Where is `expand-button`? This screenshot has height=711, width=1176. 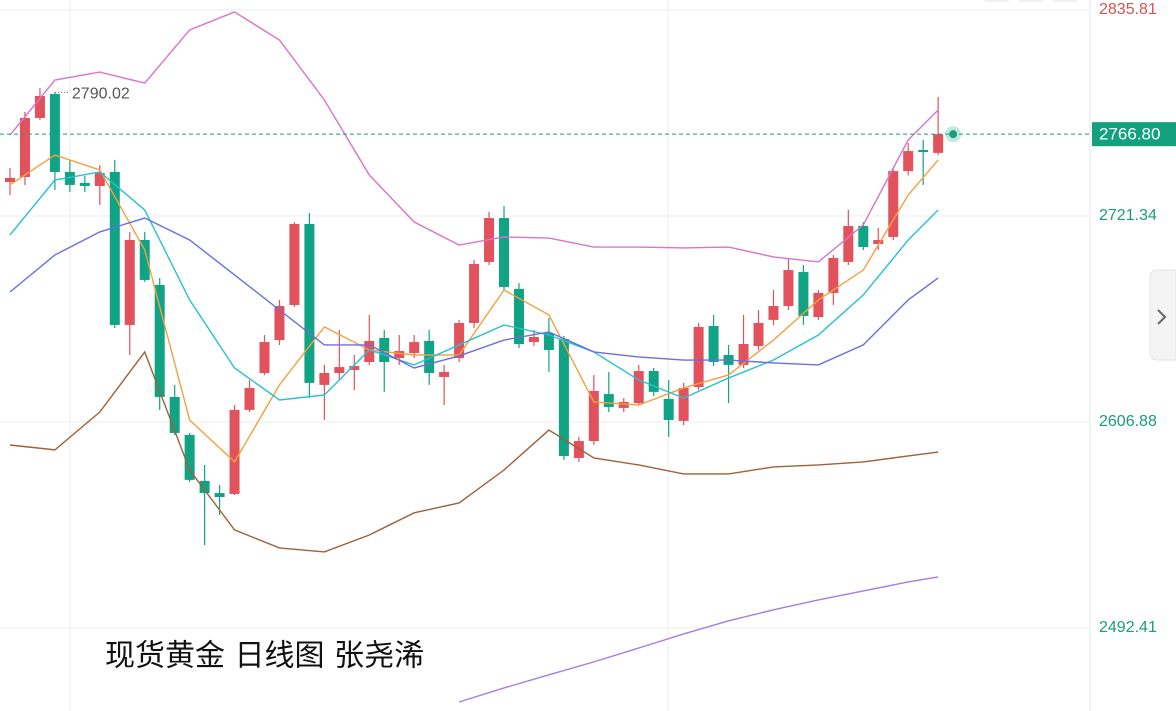 expand-button is located at coordinates (1162, 315).